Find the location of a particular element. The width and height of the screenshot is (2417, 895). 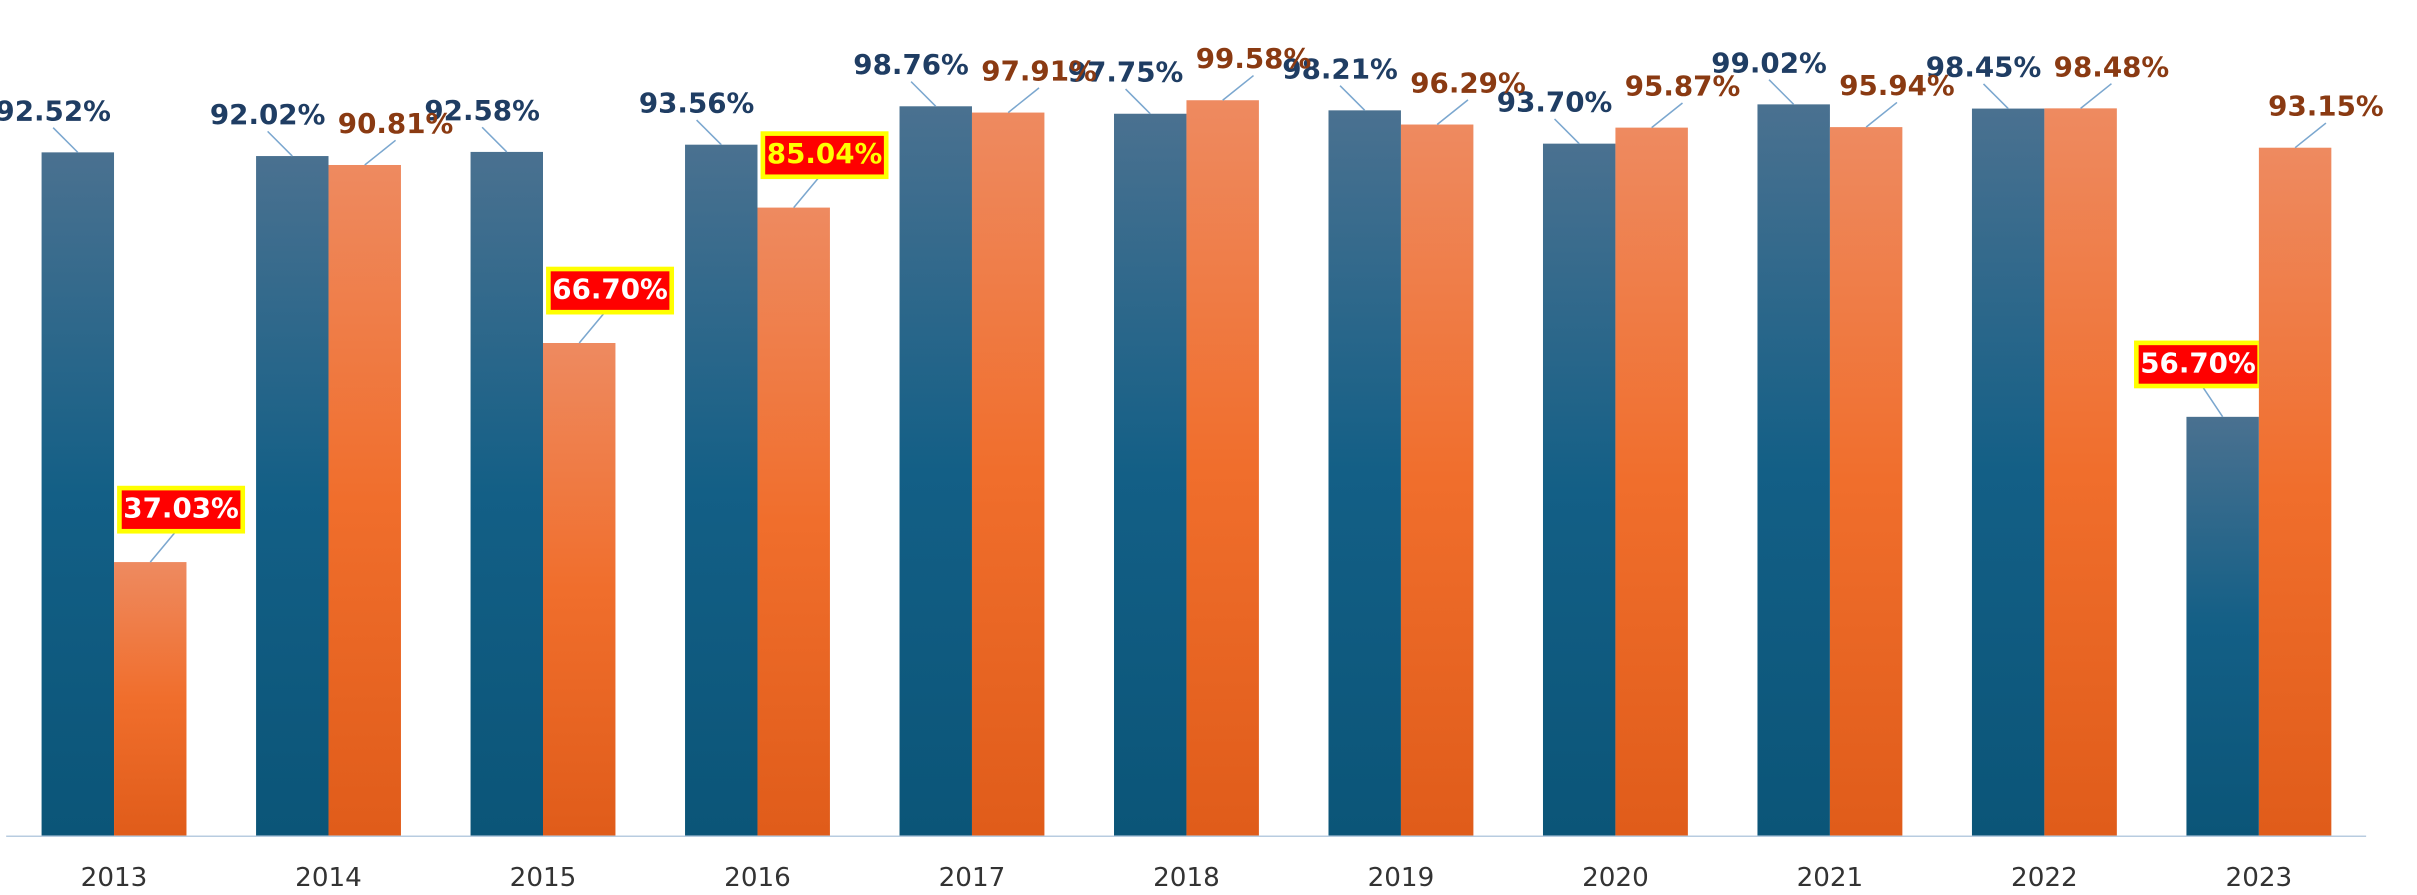

value-label: 93.15% is located at coordinates (2326, 106).